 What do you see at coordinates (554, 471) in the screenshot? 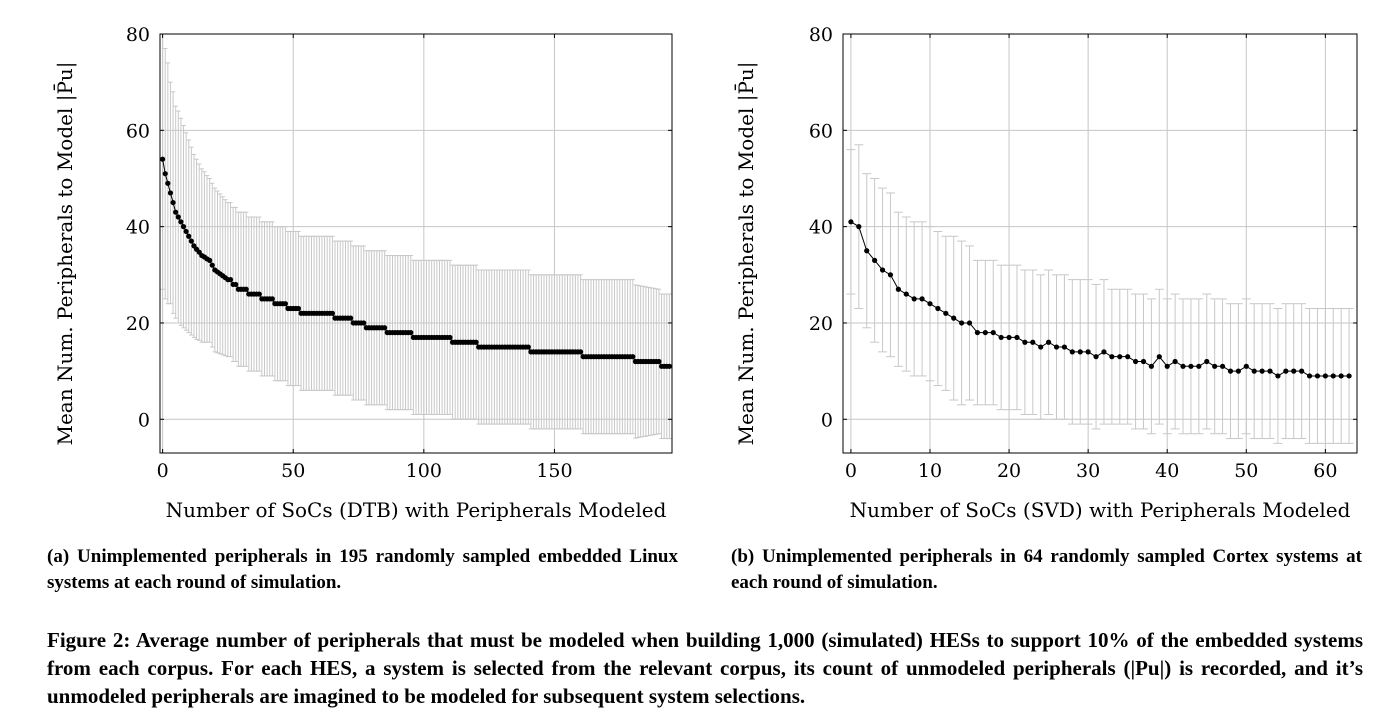
I see `x-tick-label: 150` at bounding box center [554, 471].